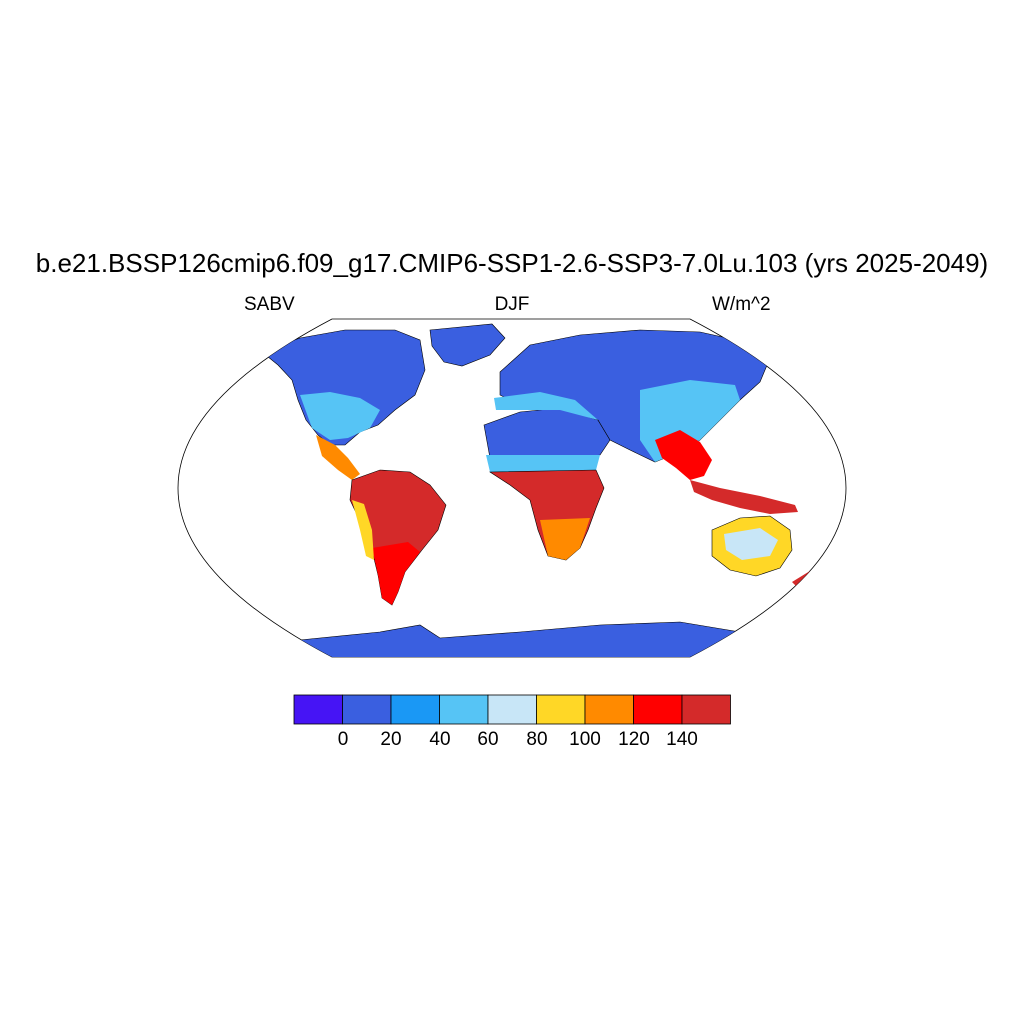 This screenshot has height=1024, width=1024. Describe the element at coordinates (537, 739) in the screenshot. I see `colorbar-tick-label: 80` at that location.